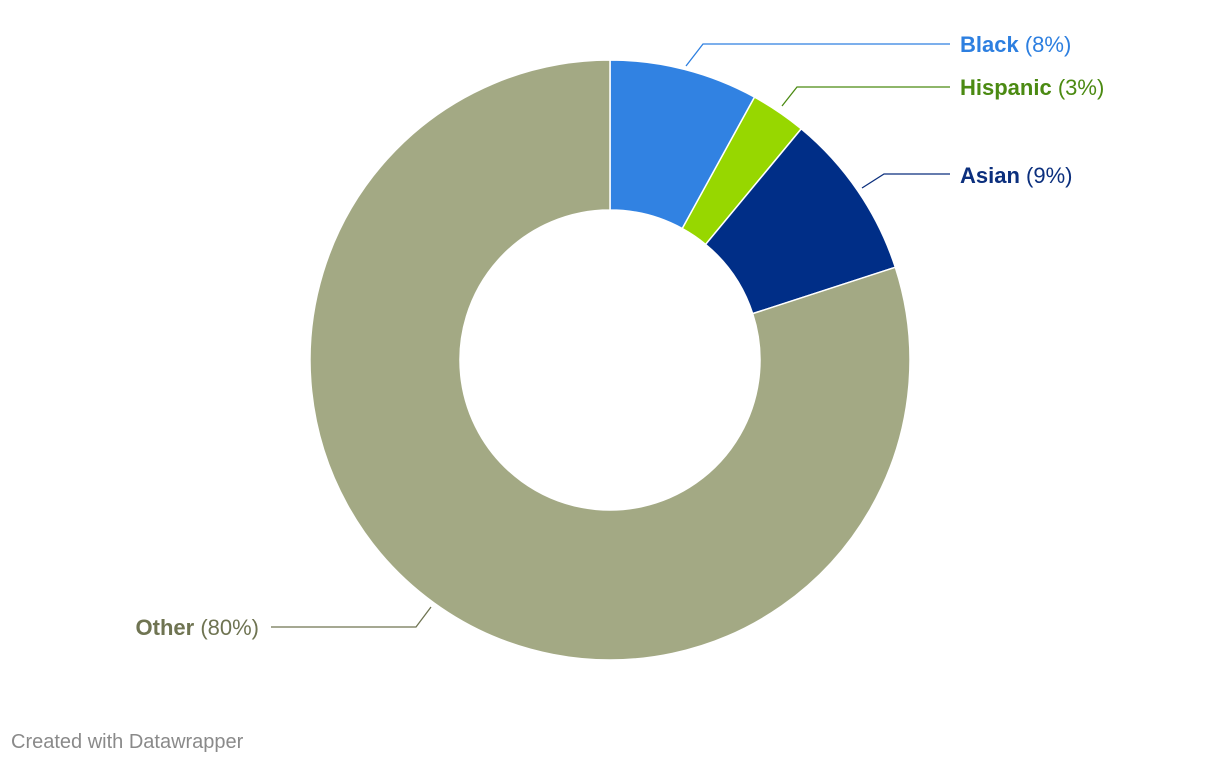 Image resolution: width=1220 pixels, height=766 pixels. Describe the element at coordinates (1078, 87) in the screenshot. I see `label-value-hispanic: (3%)` at that location.